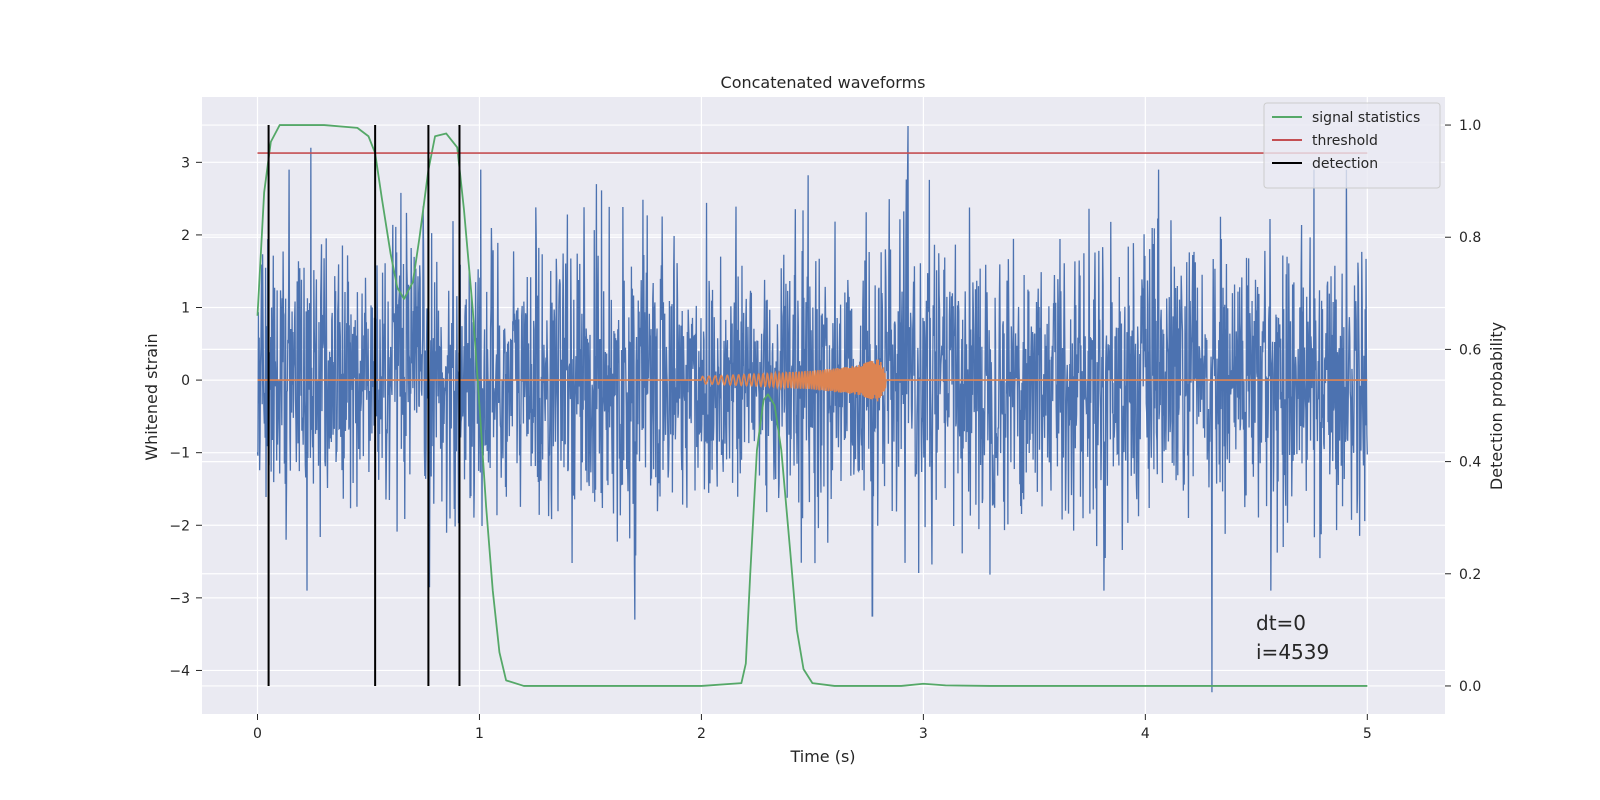  I want to click on right-y-tick-label: 0.8, so click(1470, 238).